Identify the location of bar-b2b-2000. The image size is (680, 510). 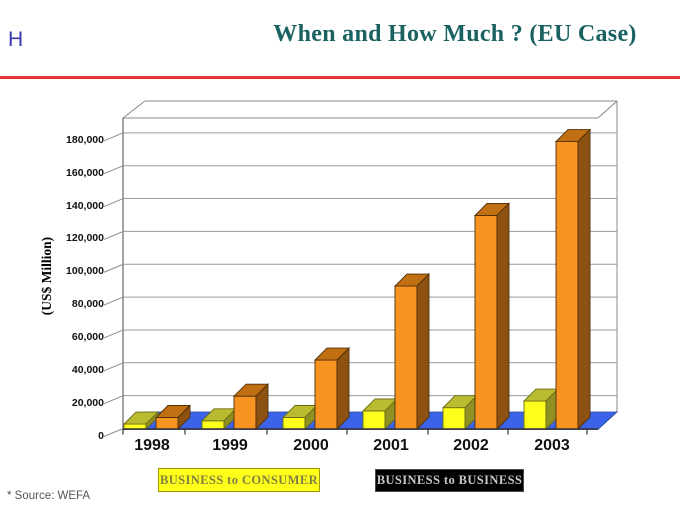
(332, 388).